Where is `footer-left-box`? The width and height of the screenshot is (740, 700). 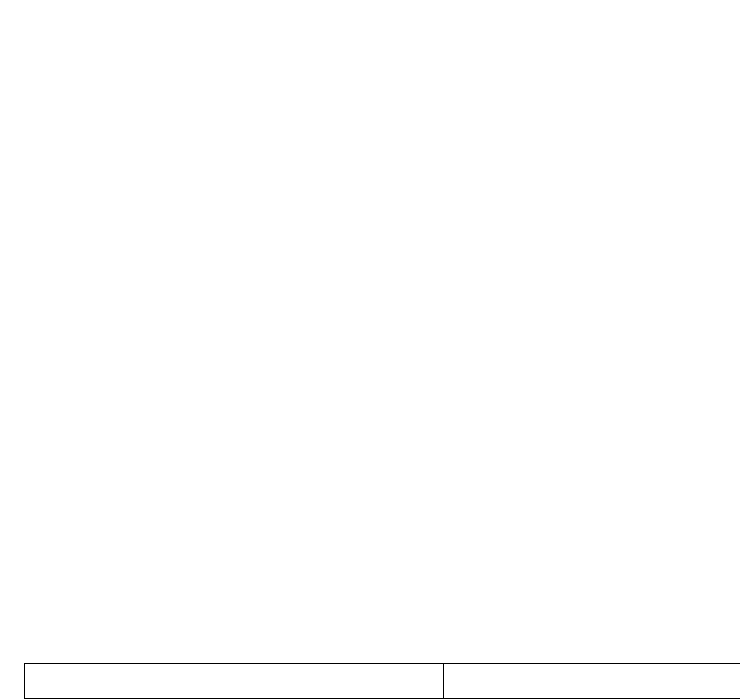
footer-left-box is located at coordinates (234, 681).